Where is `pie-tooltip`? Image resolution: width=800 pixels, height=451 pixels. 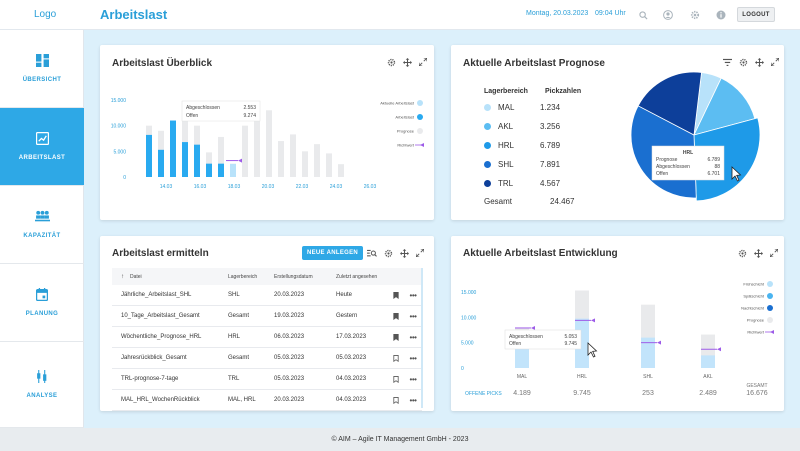
pie-tooltip is located at coordinates (688, 163).